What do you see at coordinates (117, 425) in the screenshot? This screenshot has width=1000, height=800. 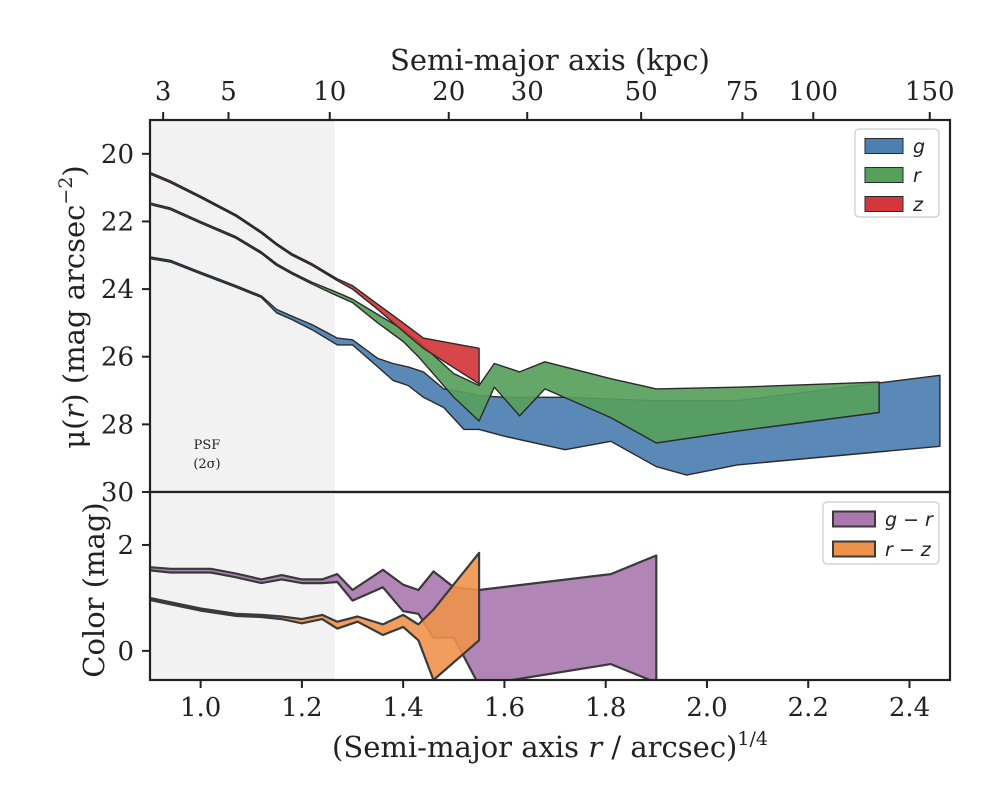 I see `y-tick-label: 28` at bounding box center [117, 425].